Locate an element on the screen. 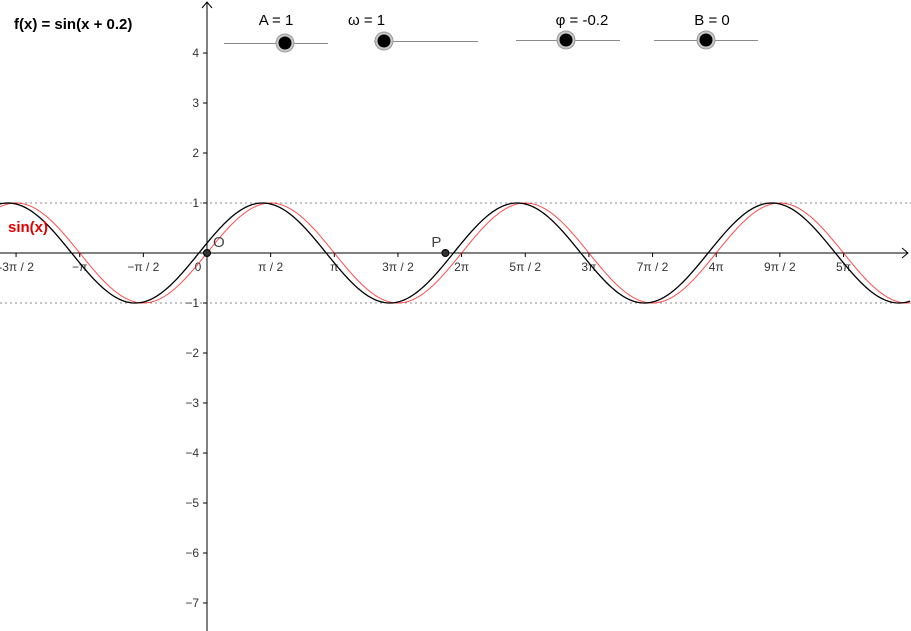 This screenshot has height=631, width=911. x-tick-label-12: 9π / 2 is located at coordinates (780, 267).